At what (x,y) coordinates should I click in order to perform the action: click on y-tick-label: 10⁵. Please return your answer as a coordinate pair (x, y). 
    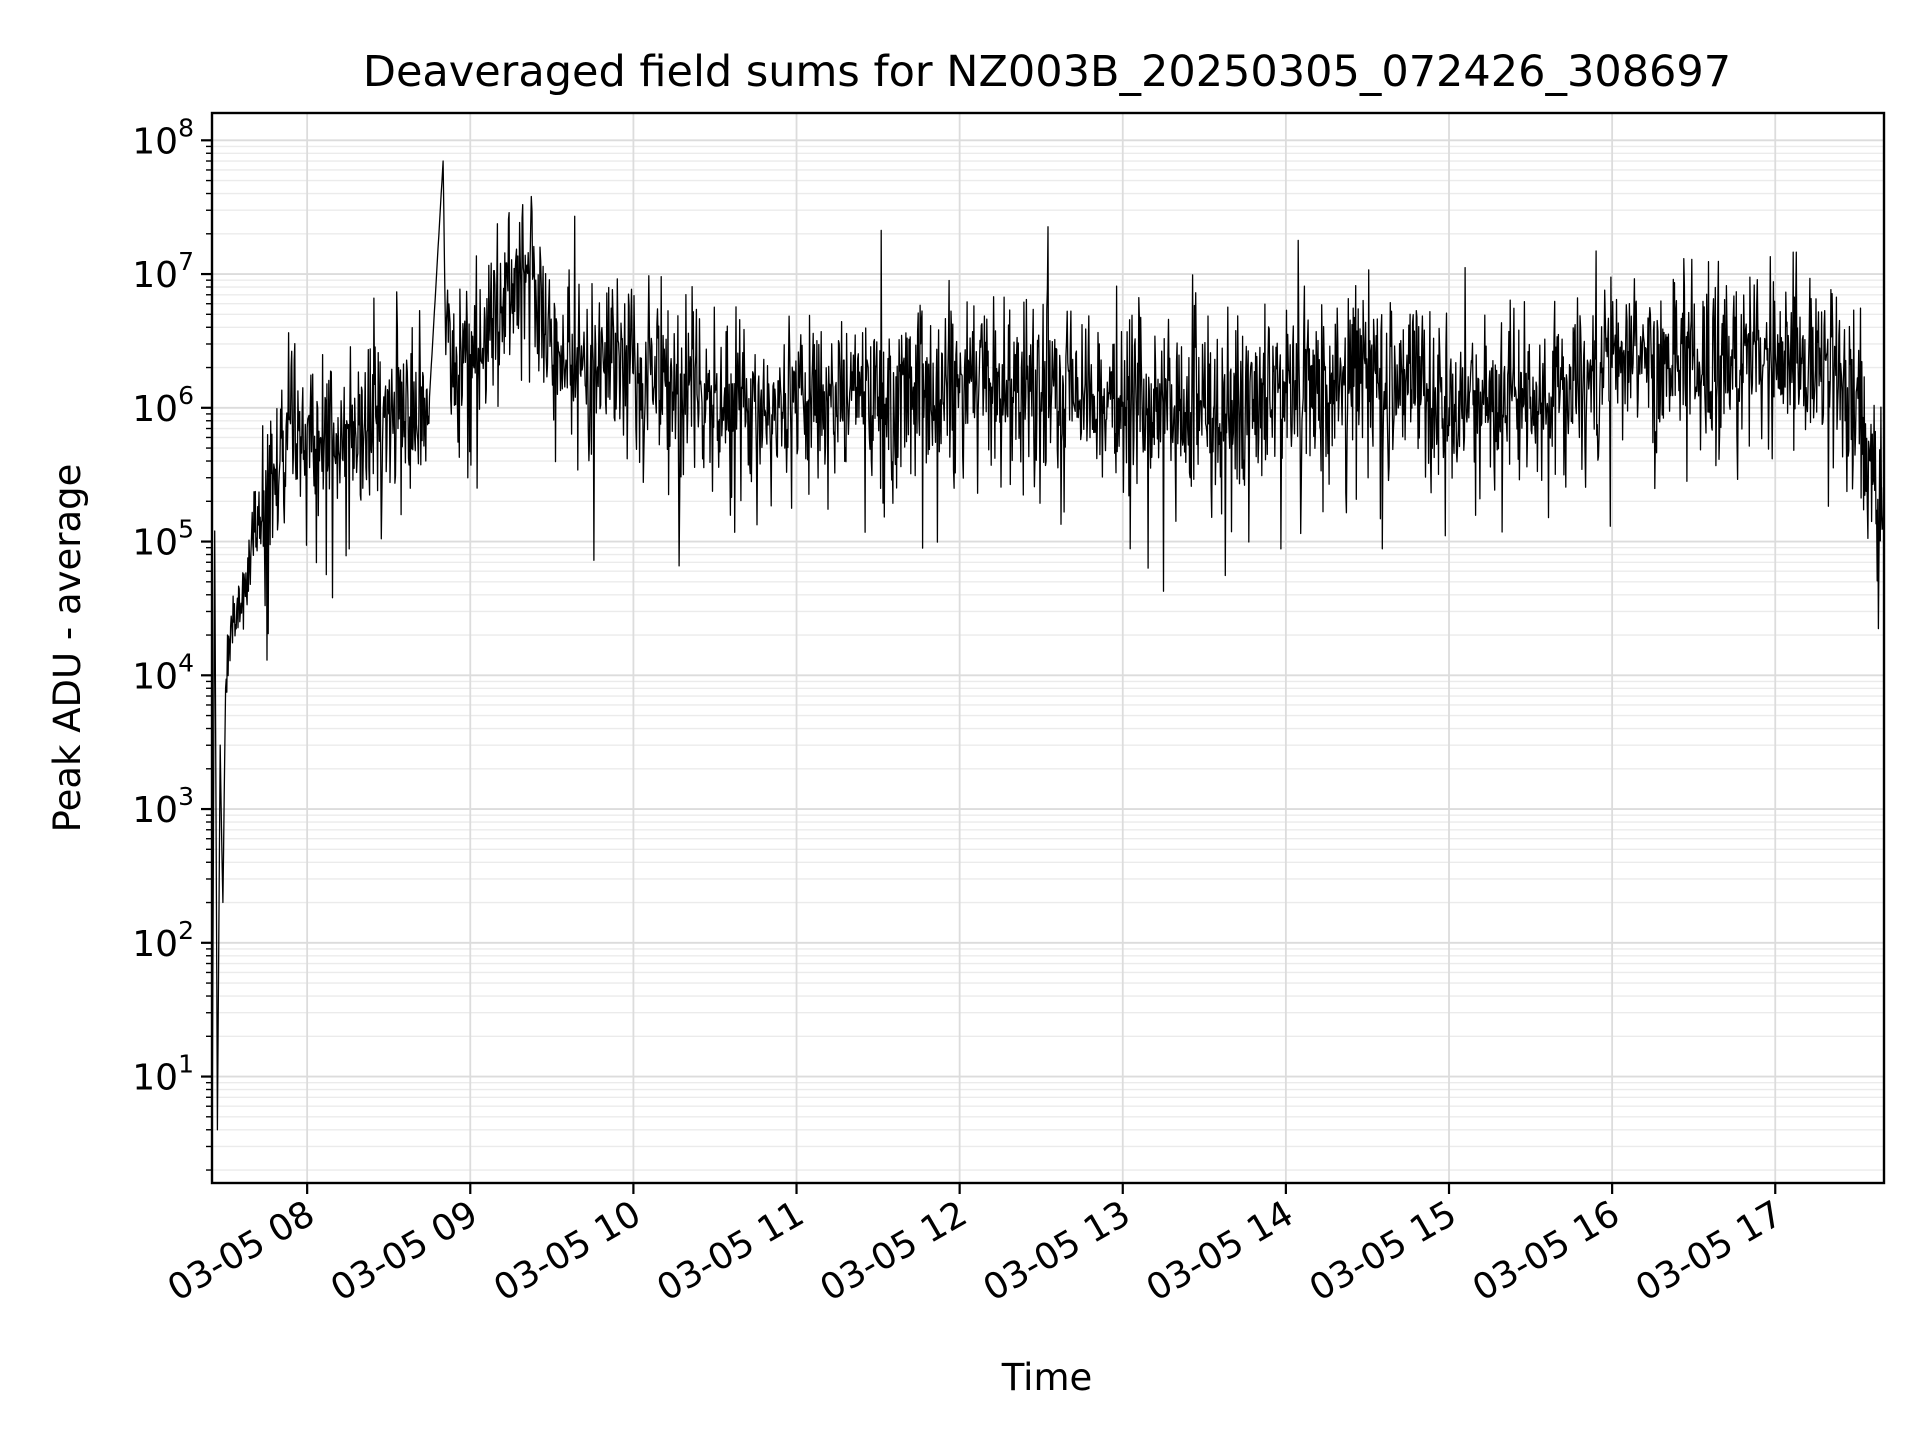
    Looking at the image, I should click on (163, 539).